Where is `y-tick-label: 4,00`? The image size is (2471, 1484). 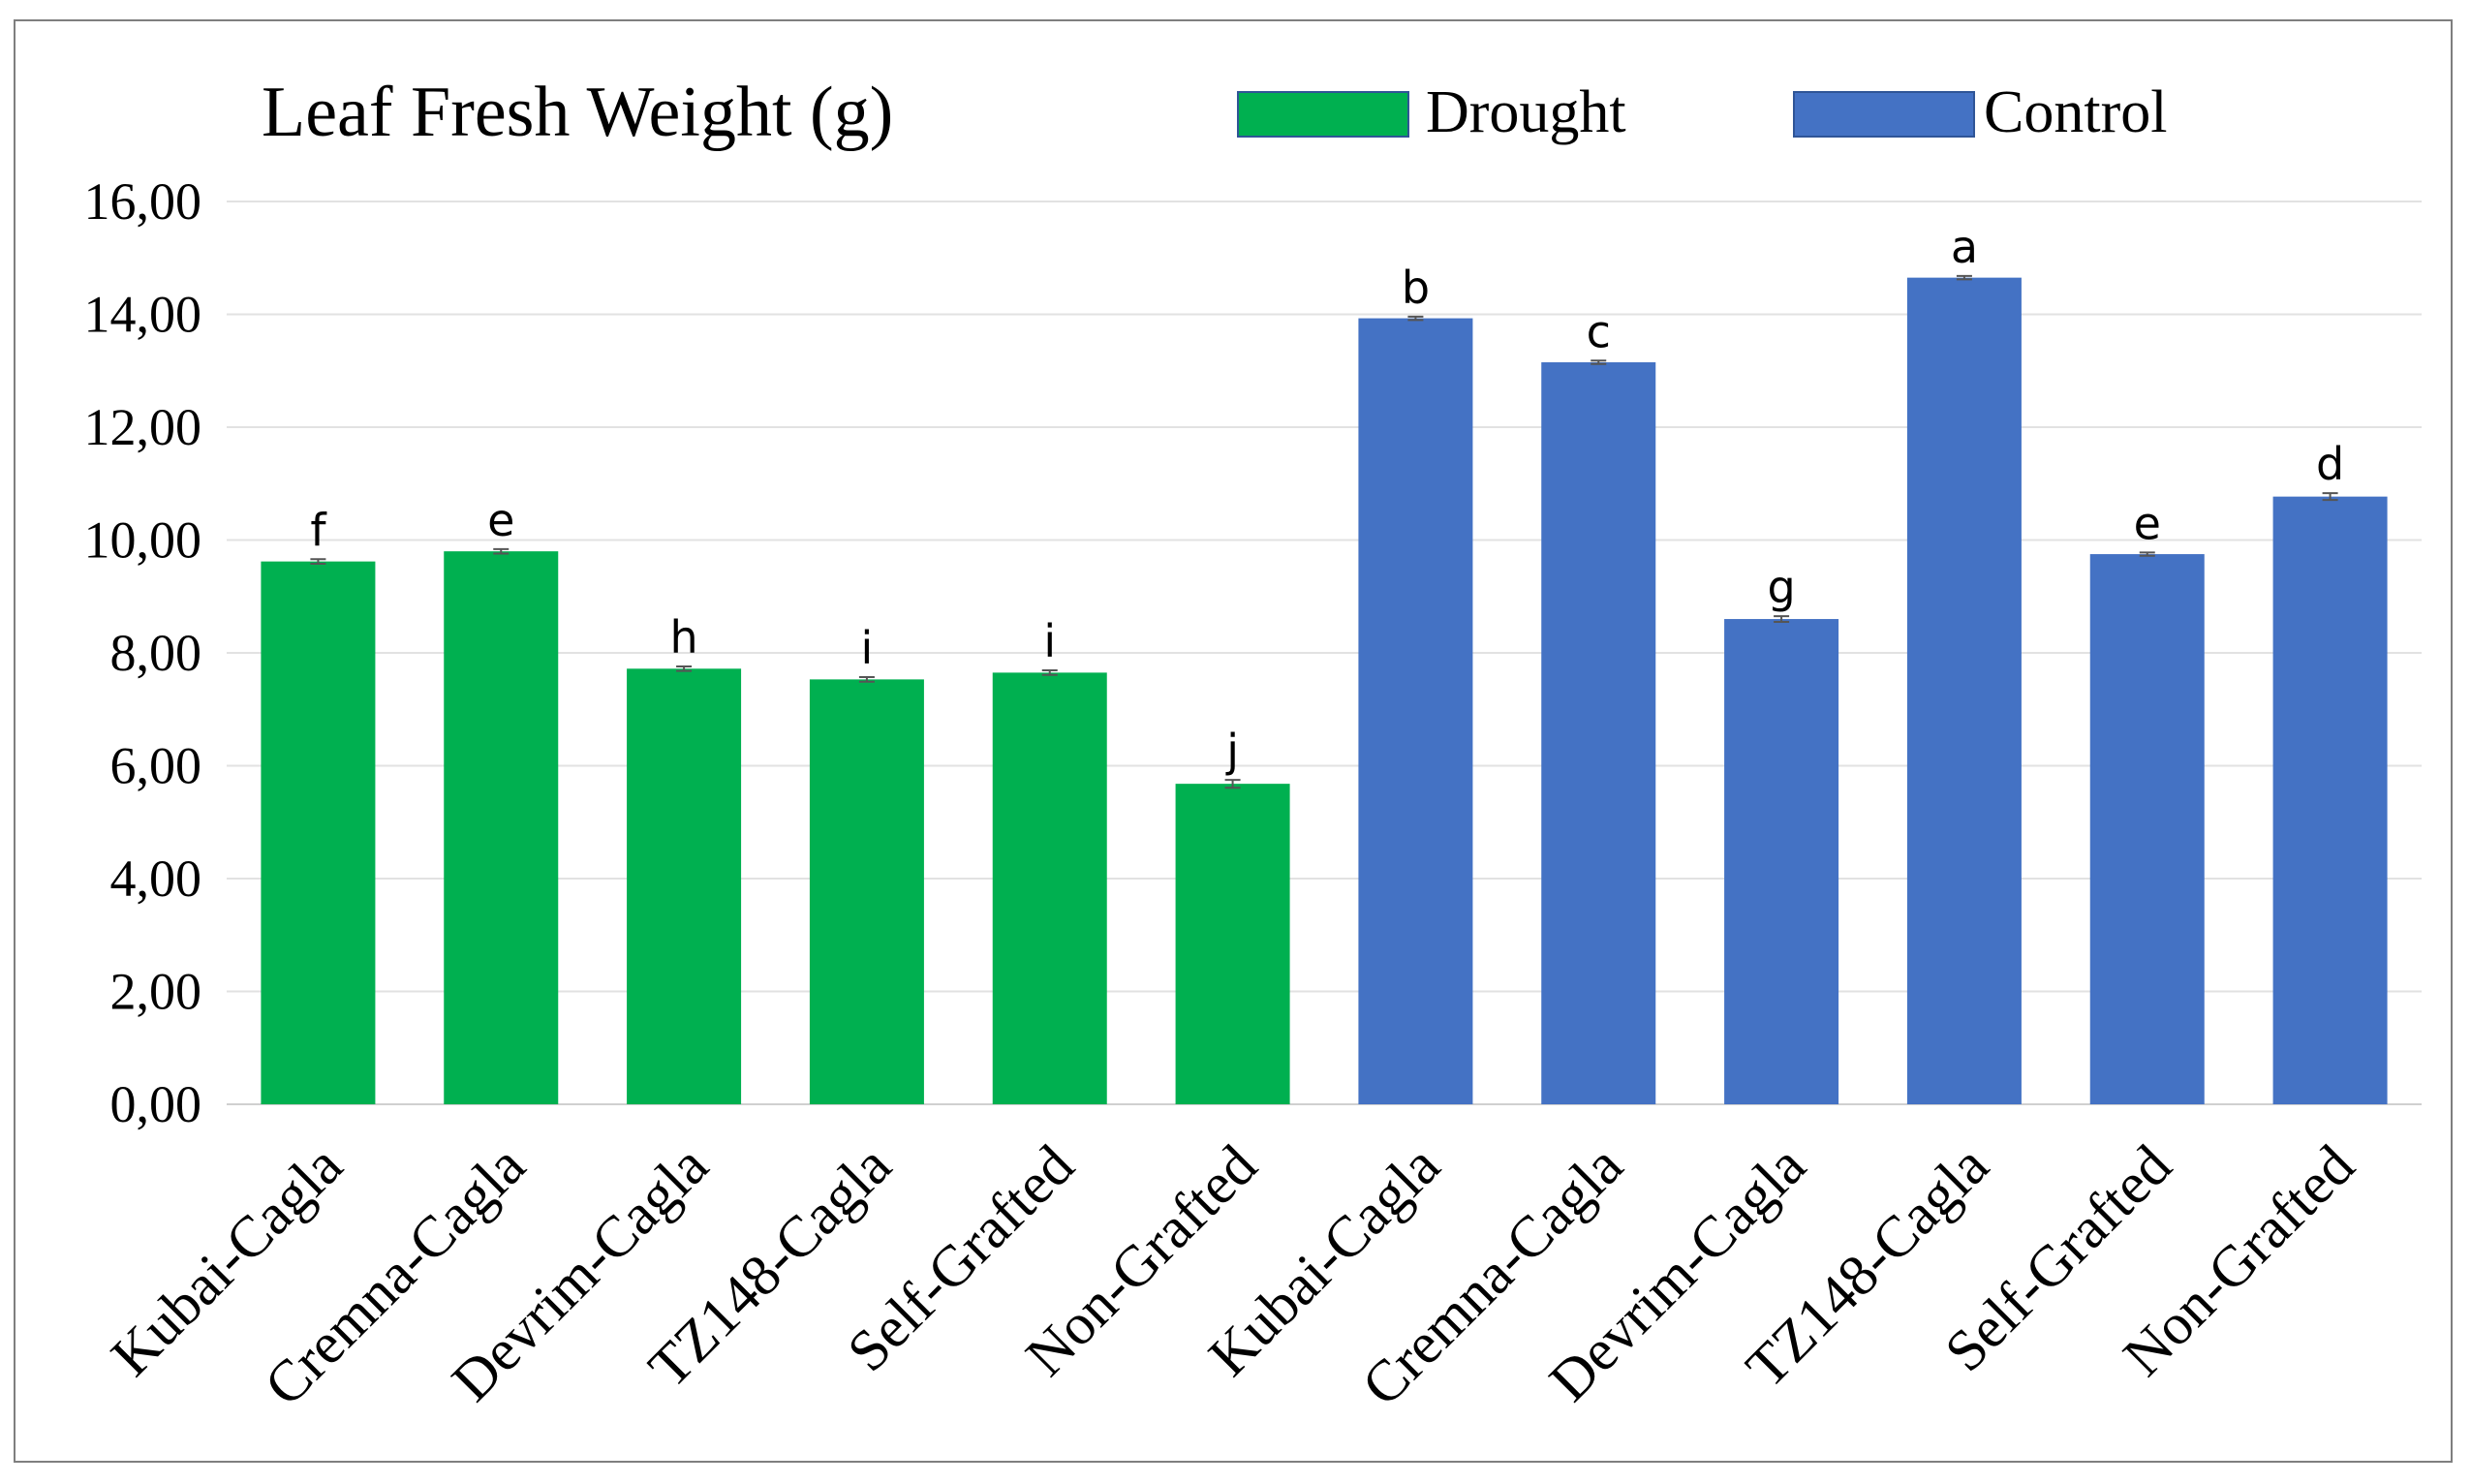 y-tick-label: 4,00 is located at coordinates (156, 879).